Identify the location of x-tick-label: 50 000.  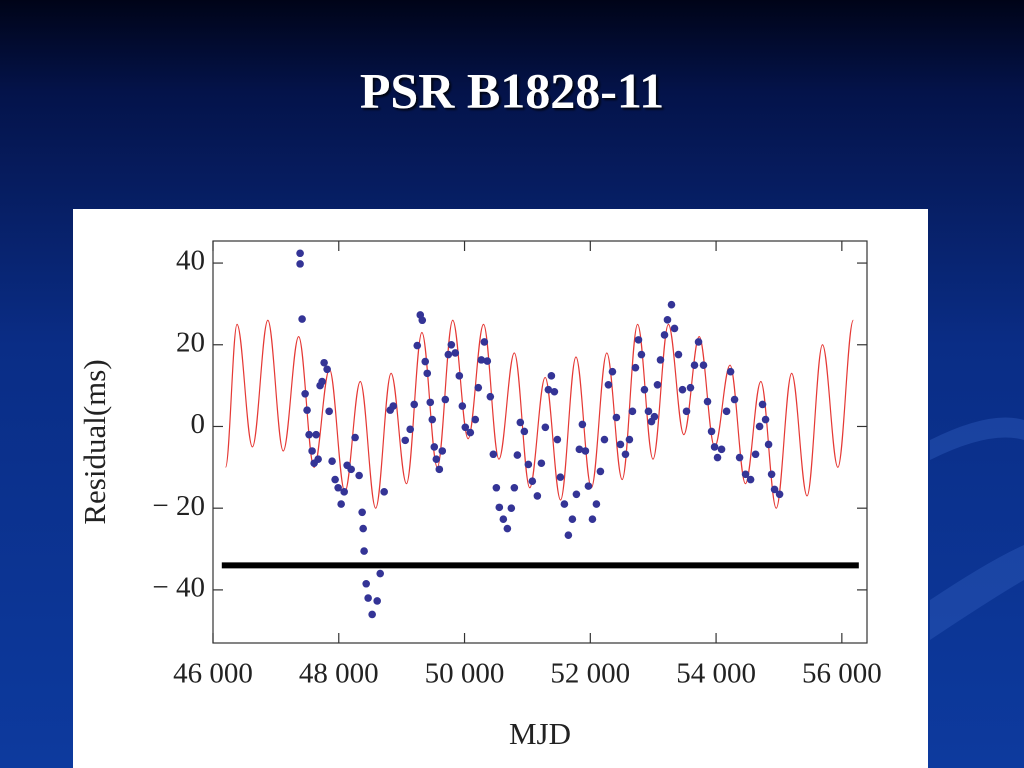
(465, 674).